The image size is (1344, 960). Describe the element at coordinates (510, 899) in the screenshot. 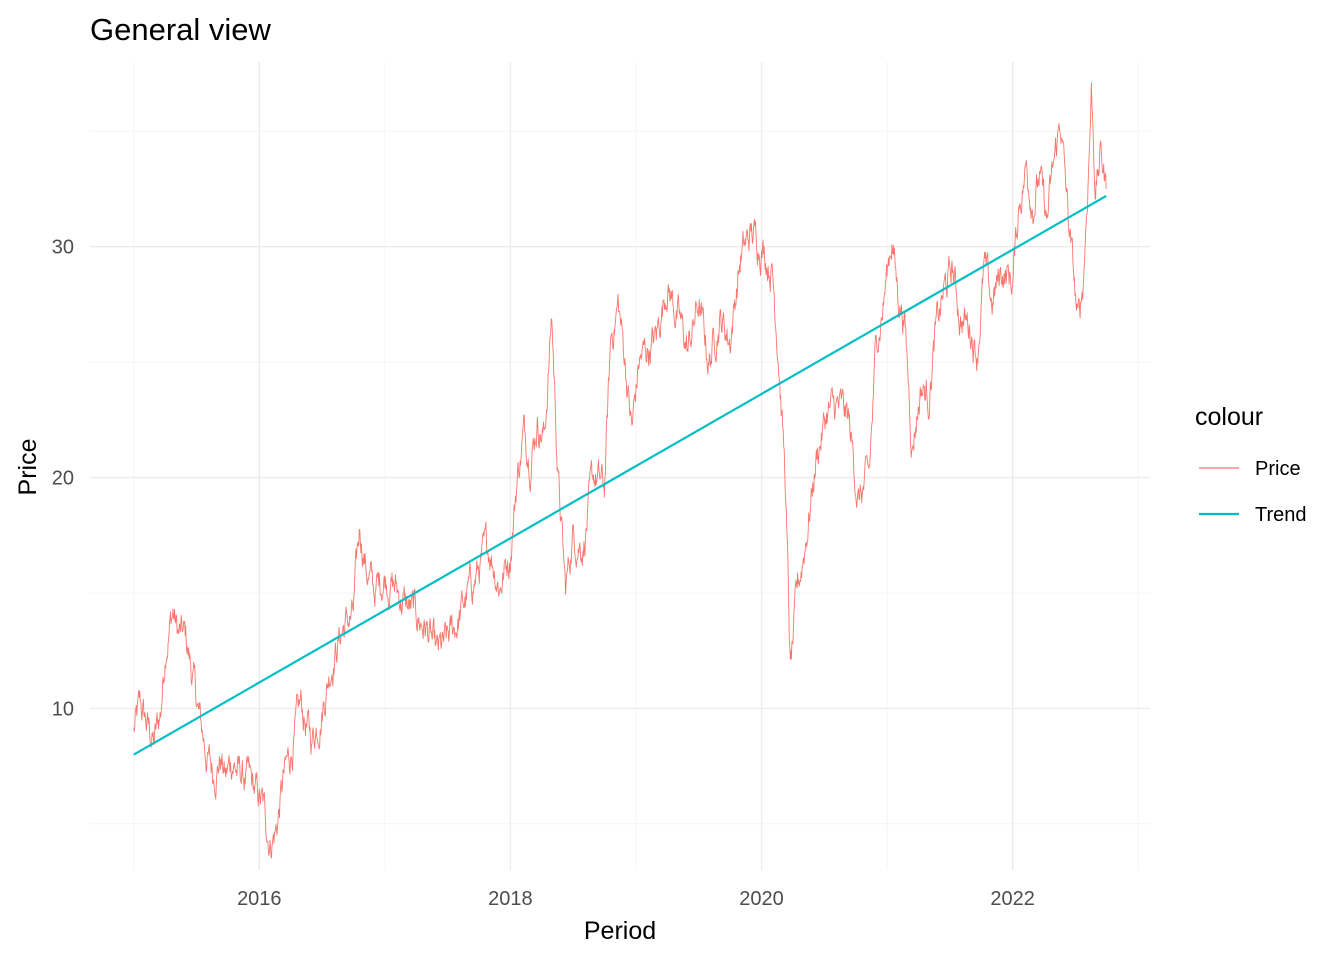

I see `x-tick-label: 2018` at that location.